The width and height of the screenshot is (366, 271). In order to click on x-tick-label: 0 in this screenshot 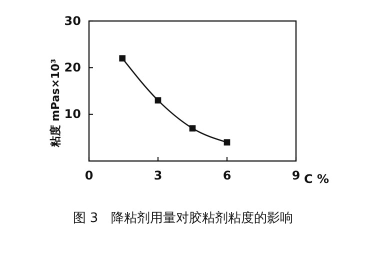, I will do `click(89, 175)`.